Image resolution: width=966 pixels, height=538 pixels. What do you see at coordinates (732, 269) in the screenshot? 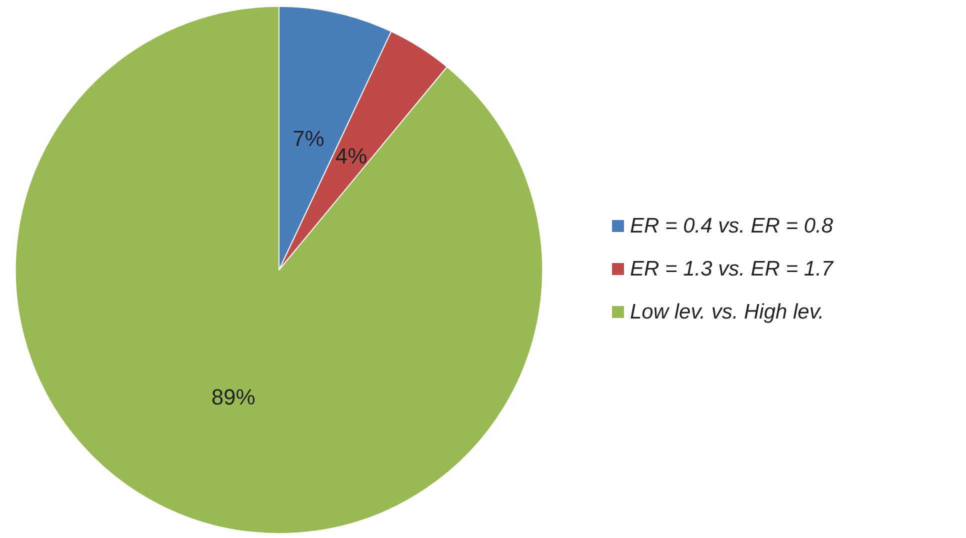
I see `legend-label: ER = 1.3 vs. ER = 1.7` at bounding box center [732, 269].